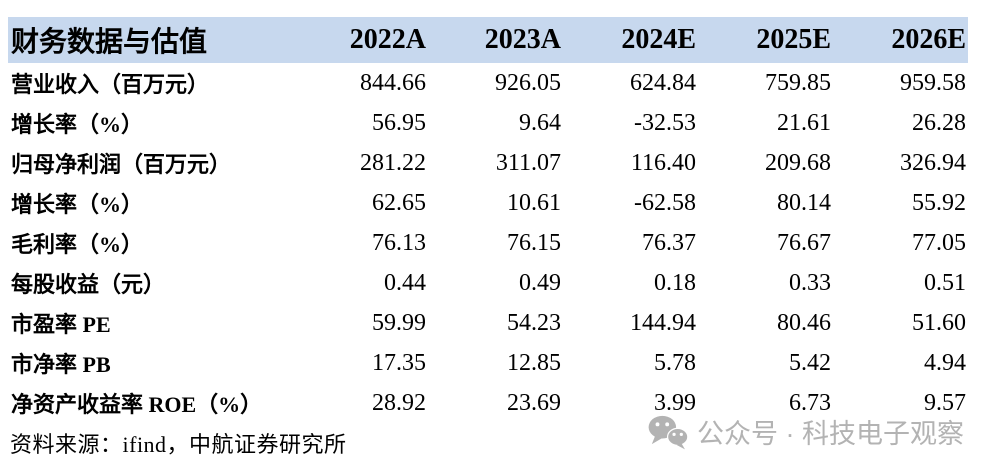 This screenshot has width=984, height=471. Describe the element at coordinates (393, 162) in the screenshot. I see `cell-value: 281.22` at that location.